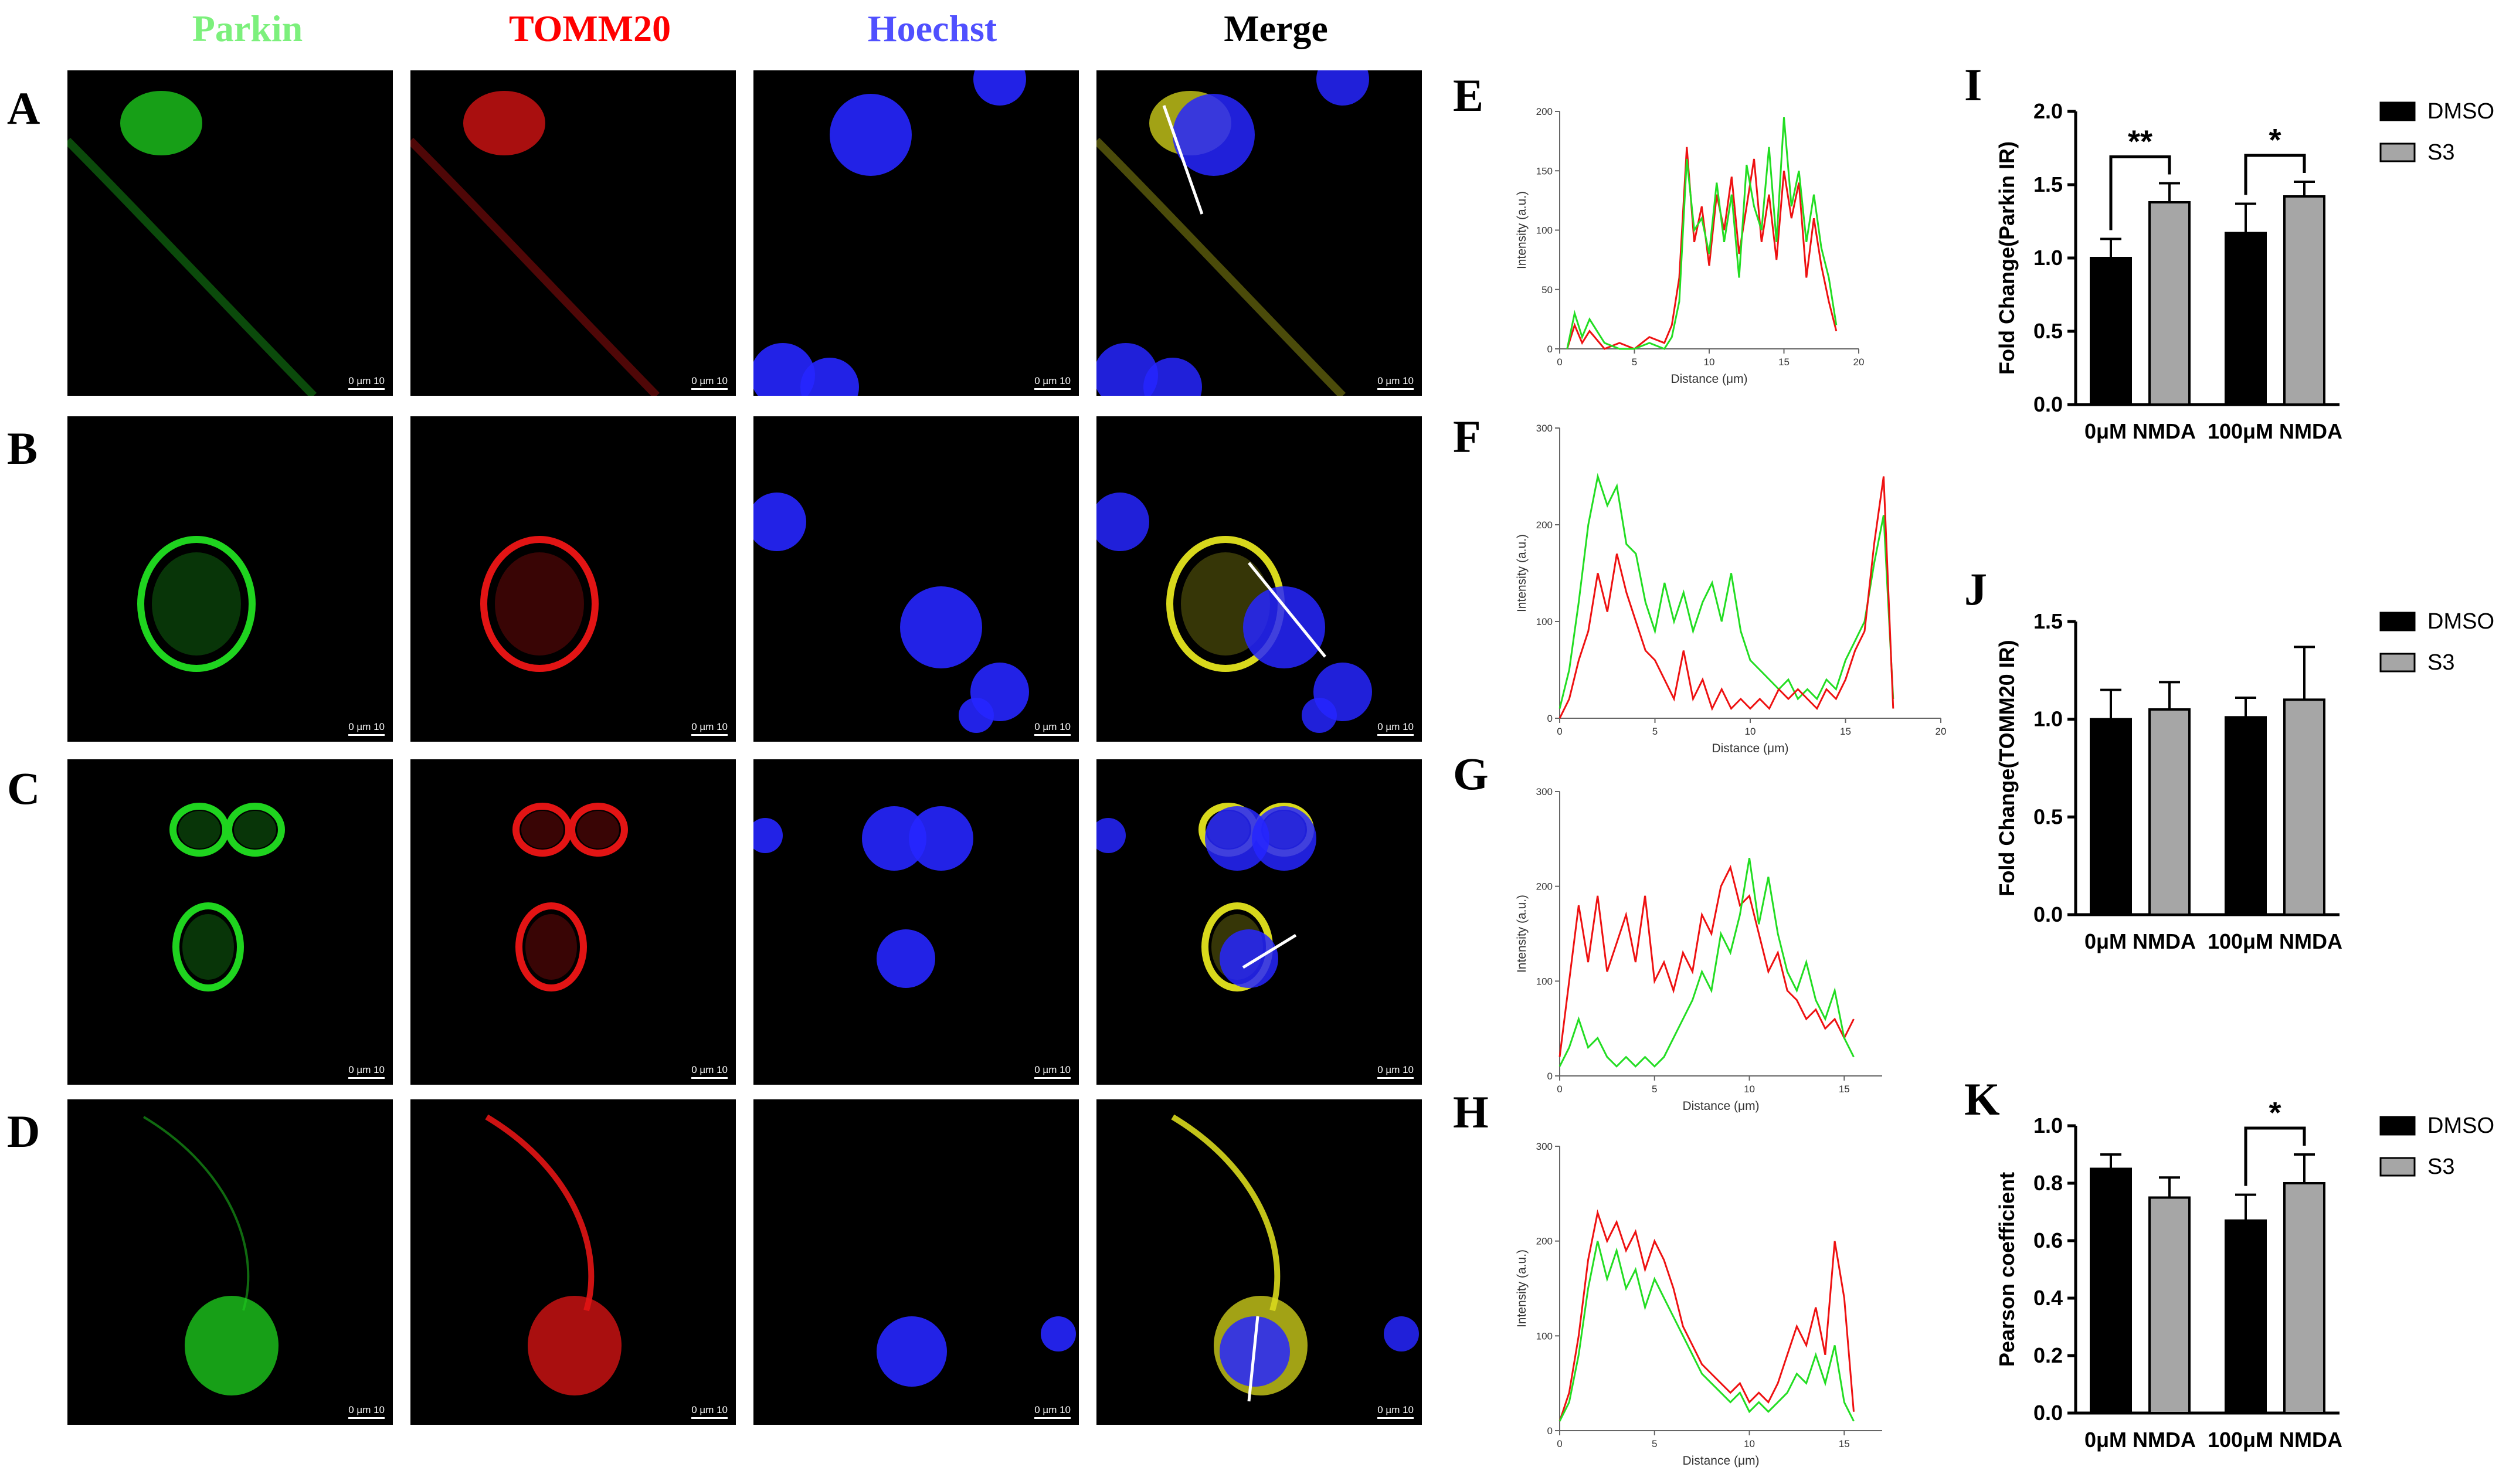 The width and height of the screenshot is (2516, 1484). What do you see at coordinates (573, 1262) in the screenshot?
I see `micrograph-d-tomm20: 0 µm 10` at bounding box center [573, 1262].